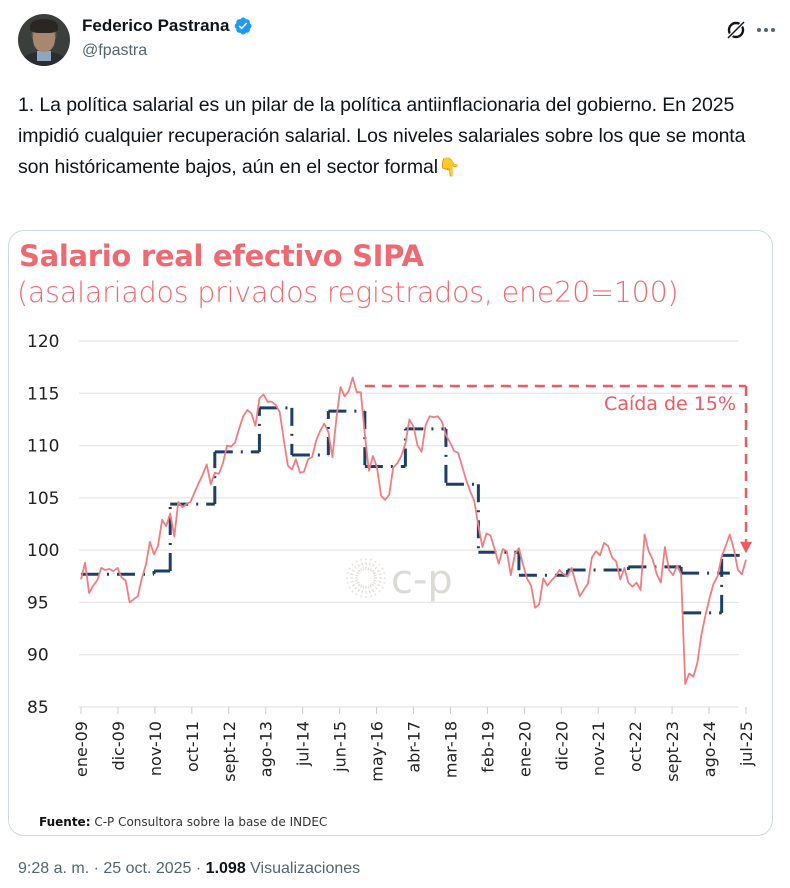 Image resolution: width=790 pixels, height=888 pixels. What do you see at coordinates (44, 26) in the screenshot?
I see `avatar-hair` at bounding box center [44, 26].